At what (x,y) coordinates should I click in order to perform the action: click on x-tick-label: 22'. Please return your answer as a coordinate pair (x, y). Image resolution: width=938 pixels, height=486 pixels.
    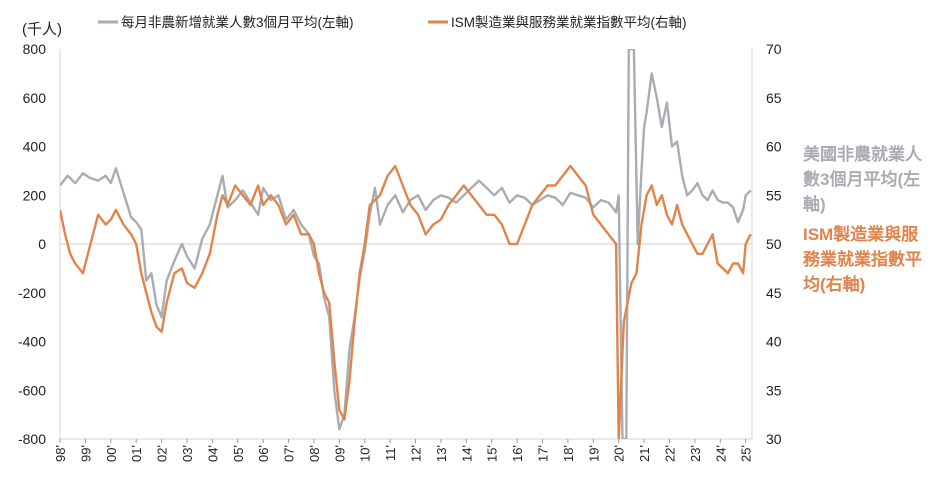
    Looking at the image, I should click on (669, 453).